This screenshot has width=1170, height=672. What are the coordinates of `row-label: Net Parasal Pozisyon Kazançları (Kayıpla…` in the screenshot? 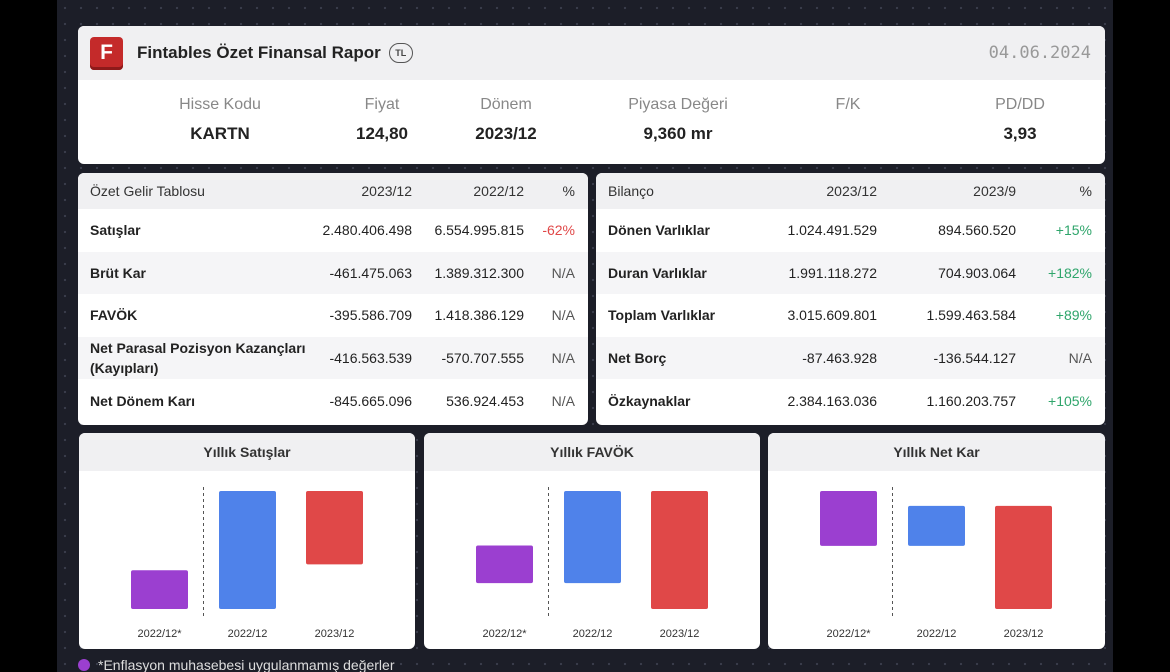 It's located at (198, 358).